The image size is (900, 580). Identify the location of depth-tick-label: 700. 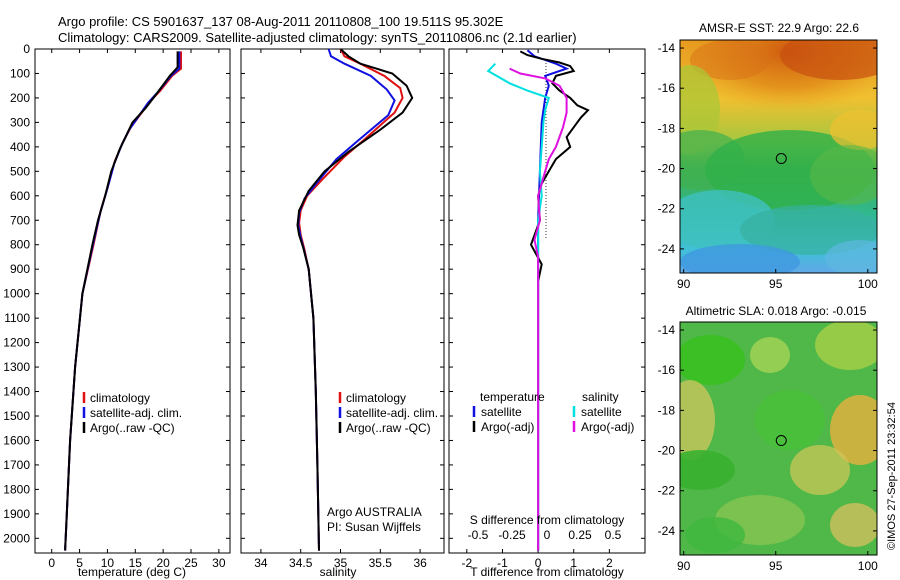
(20, 220).